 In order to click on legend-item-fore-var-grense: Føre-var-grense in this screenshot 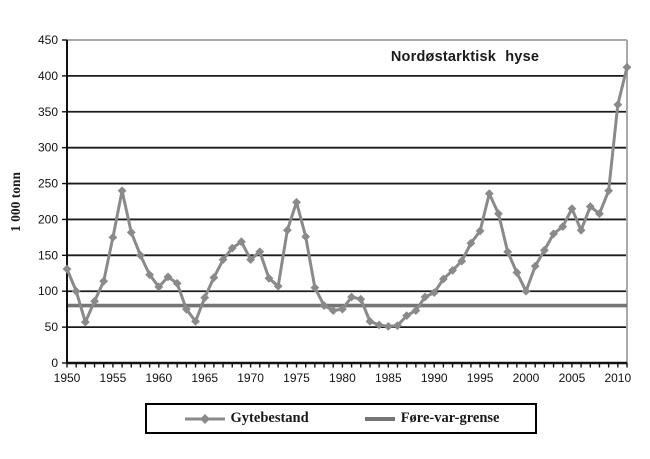, I will do `click(431, 418)`.